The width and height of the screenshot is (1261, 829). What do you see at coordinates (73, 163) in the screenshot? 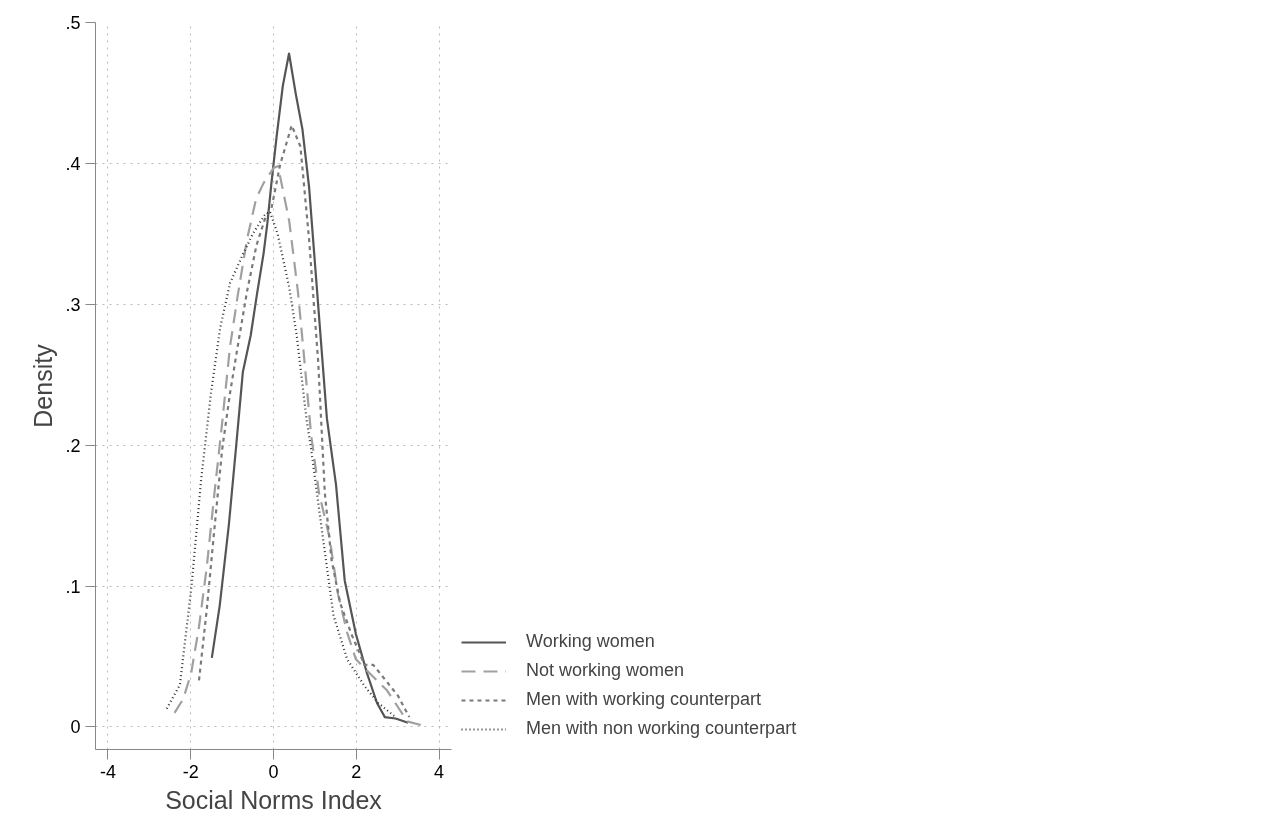
I see `y-tick-label: .4` at bounding box center [73, 163].